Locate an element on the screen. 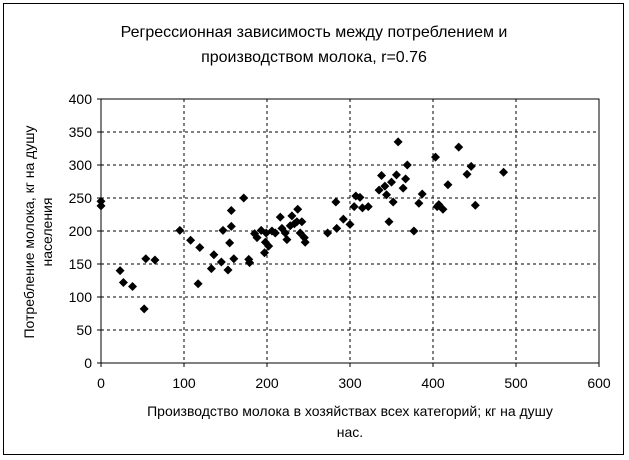 This screenshot has width=629, height=460. y-axis-label-line2: населения is located at coordinates (47, 232).